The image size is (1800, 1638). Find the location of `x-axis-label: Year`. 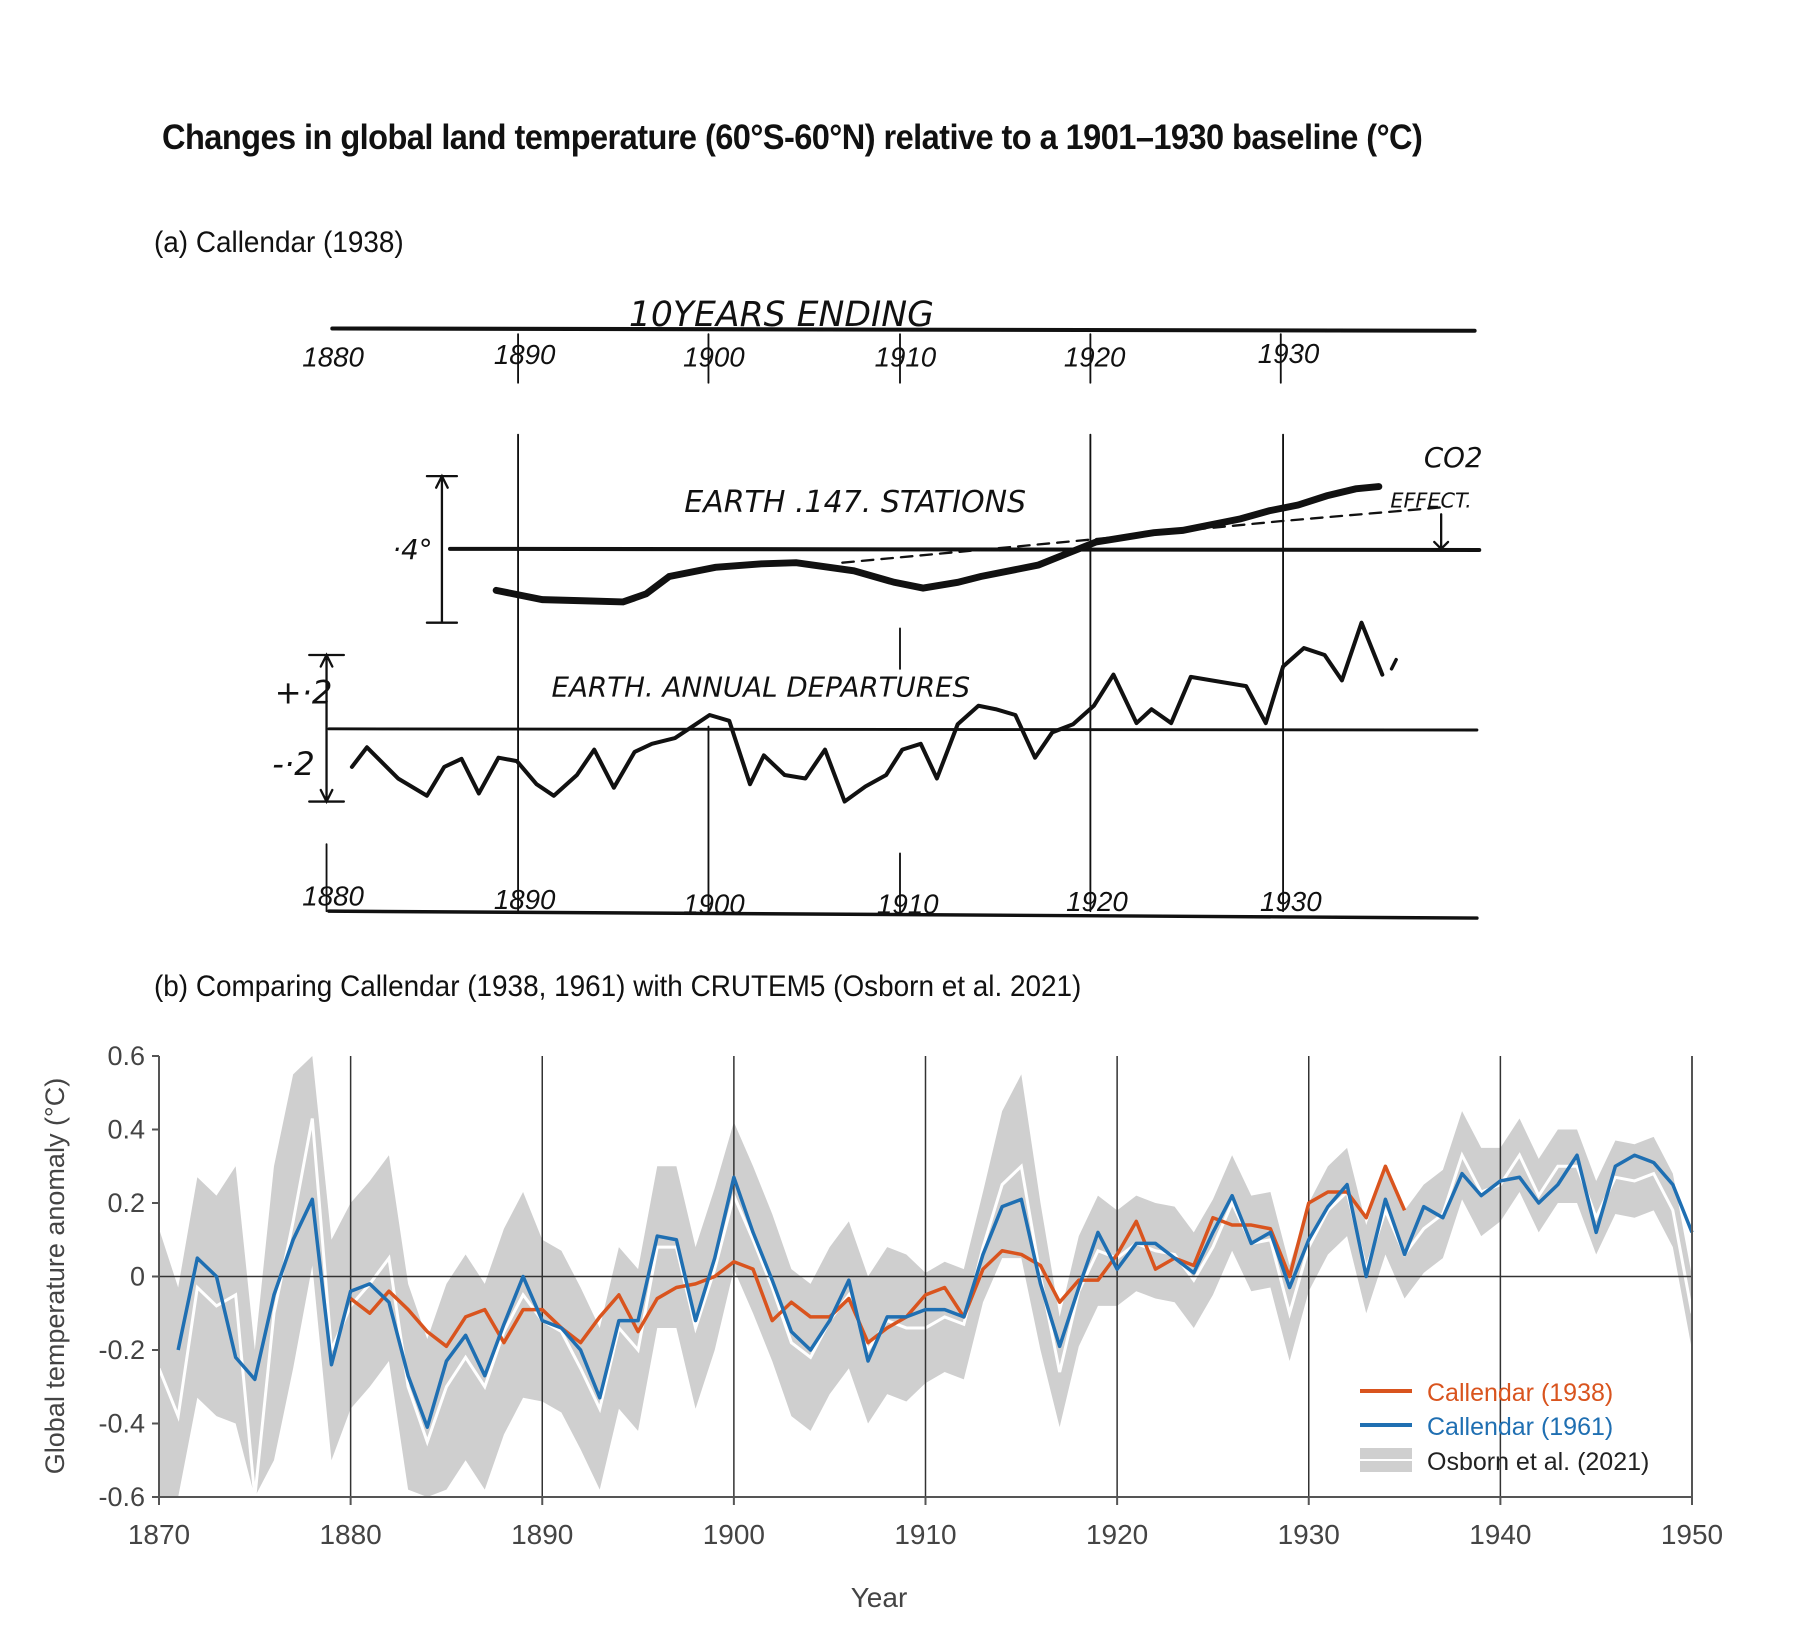

x-axis-label: Year is located at coordinates (879, 1597).